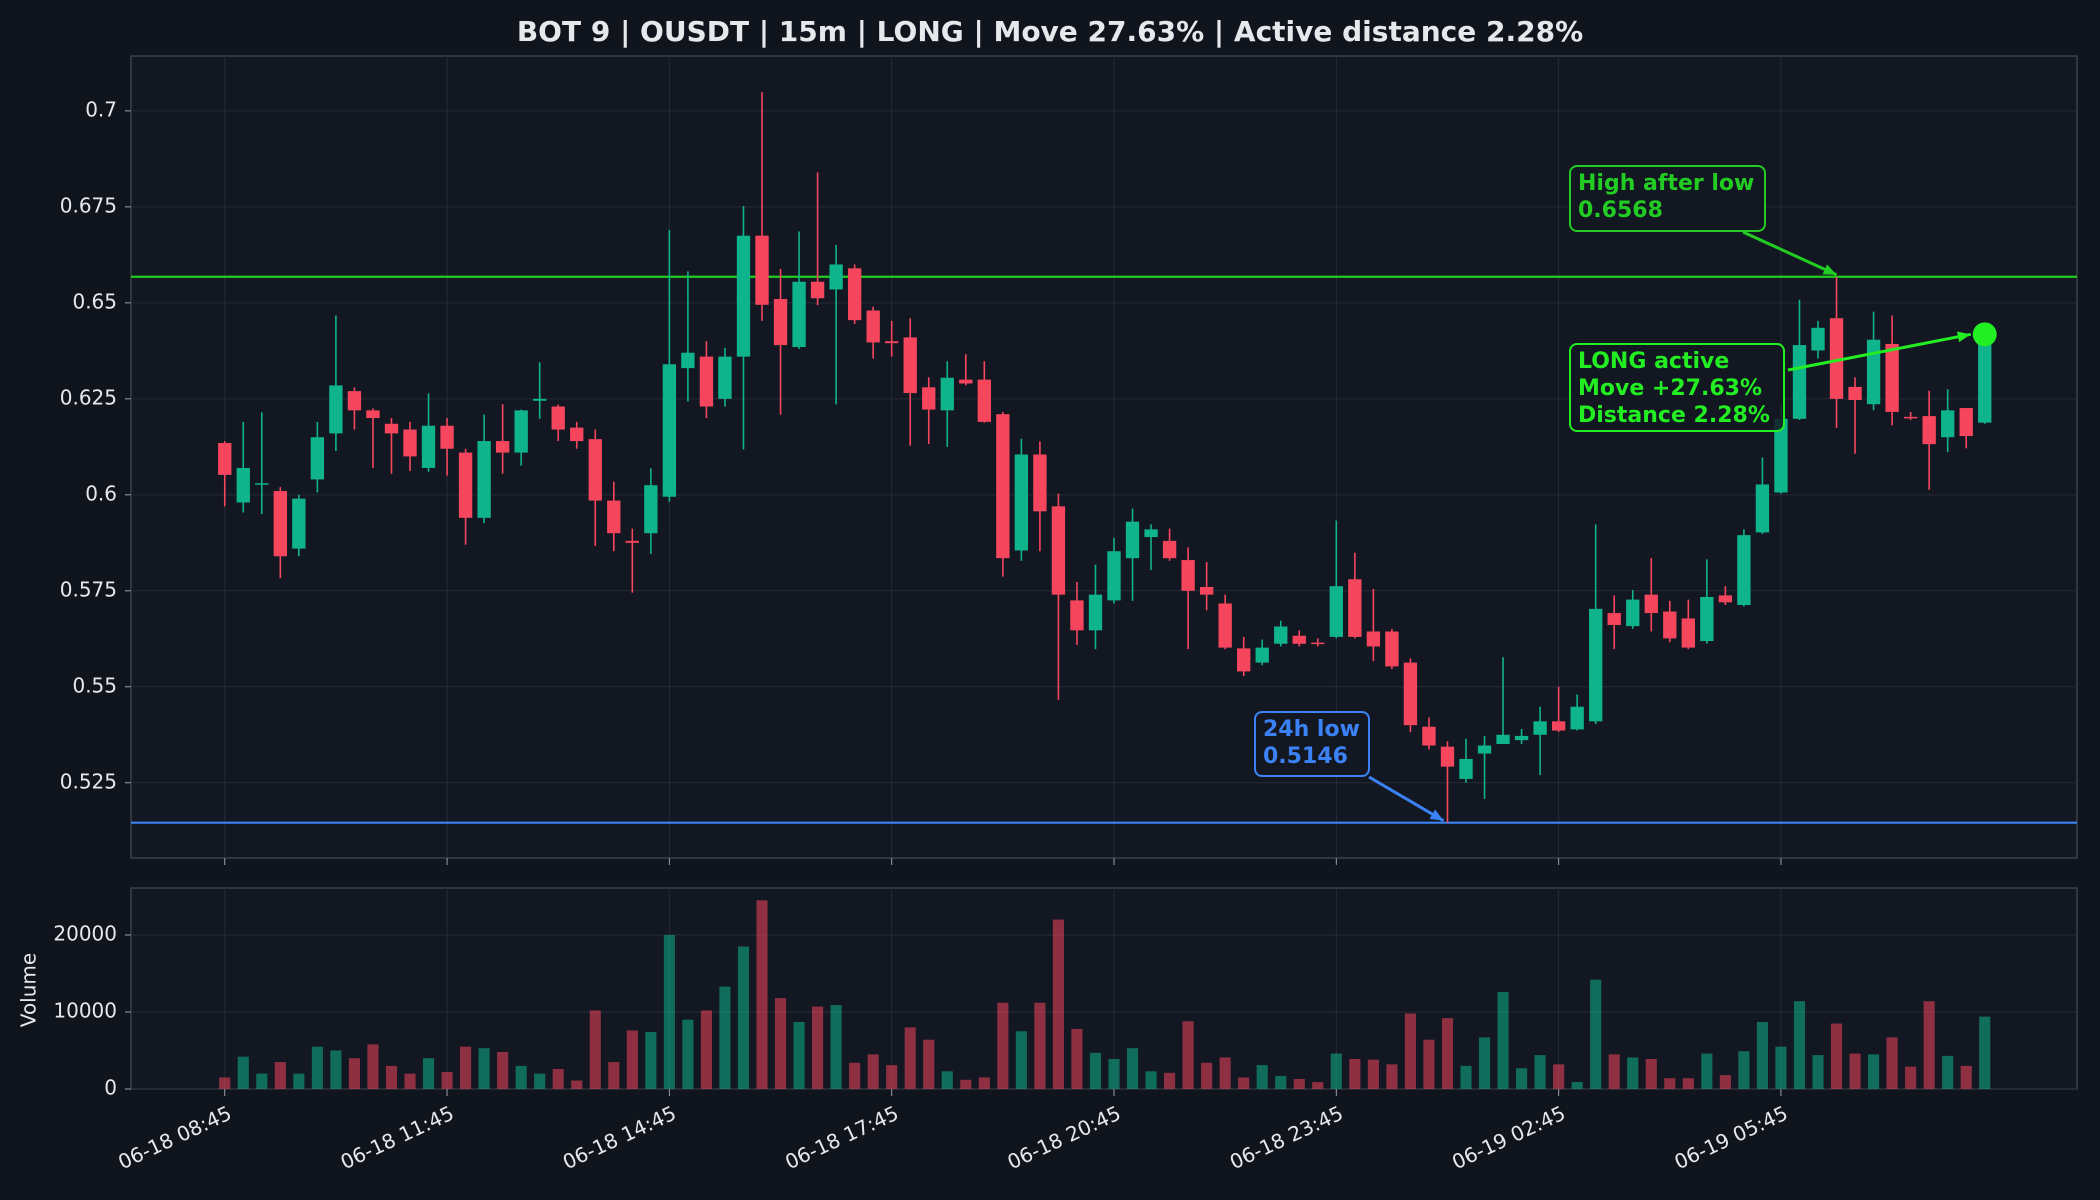 This screenshot has height=1200, width=2100. What do you see at coordinates (88, 397) in the screenshot?
I see `y-tick-label: 0.625` at bounding box center [88, 397].